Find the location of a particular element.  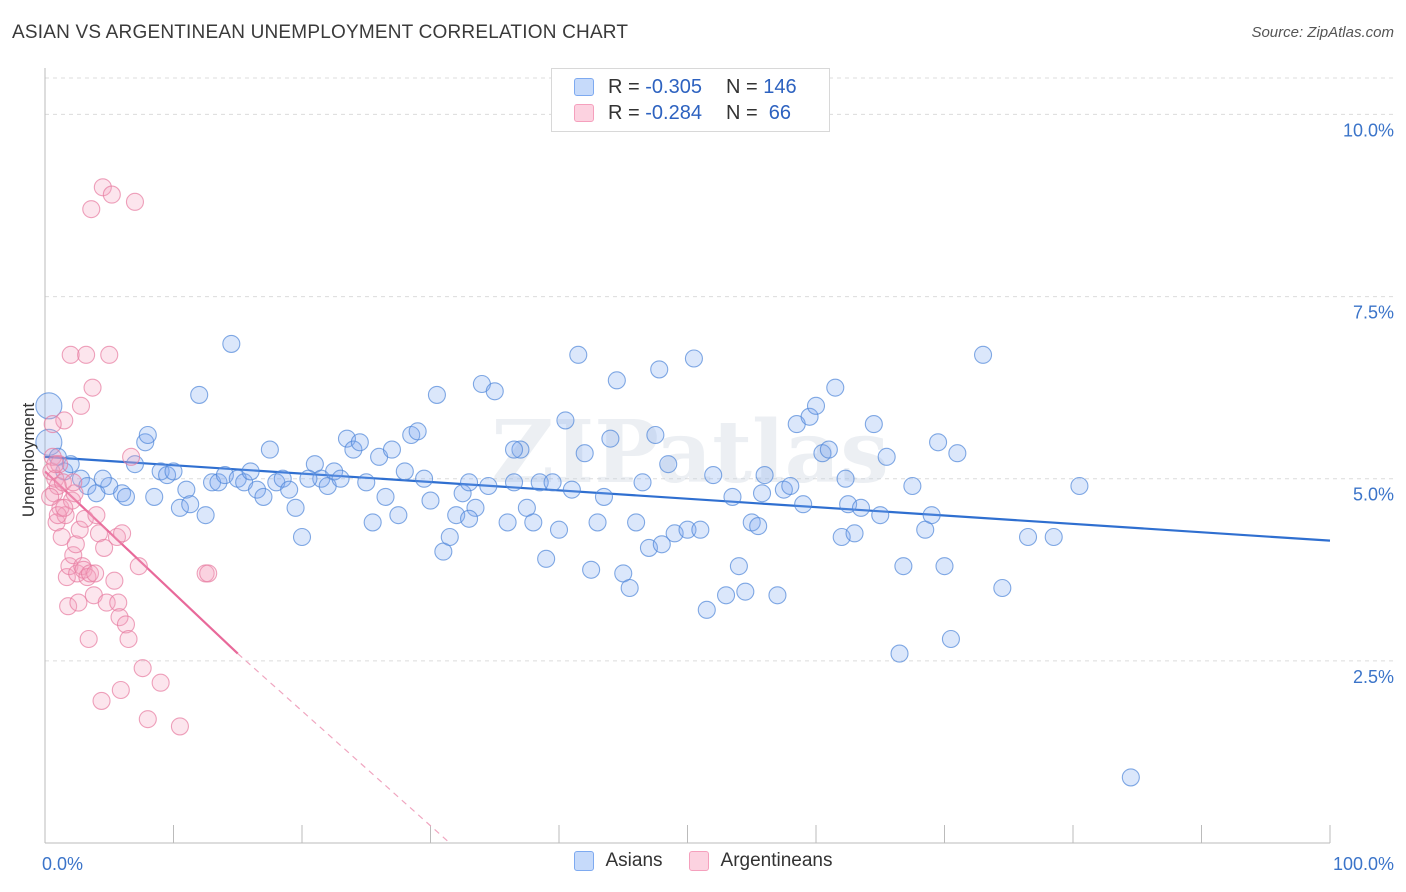

legend-n-label: N = is located at coordinates (744, 86).